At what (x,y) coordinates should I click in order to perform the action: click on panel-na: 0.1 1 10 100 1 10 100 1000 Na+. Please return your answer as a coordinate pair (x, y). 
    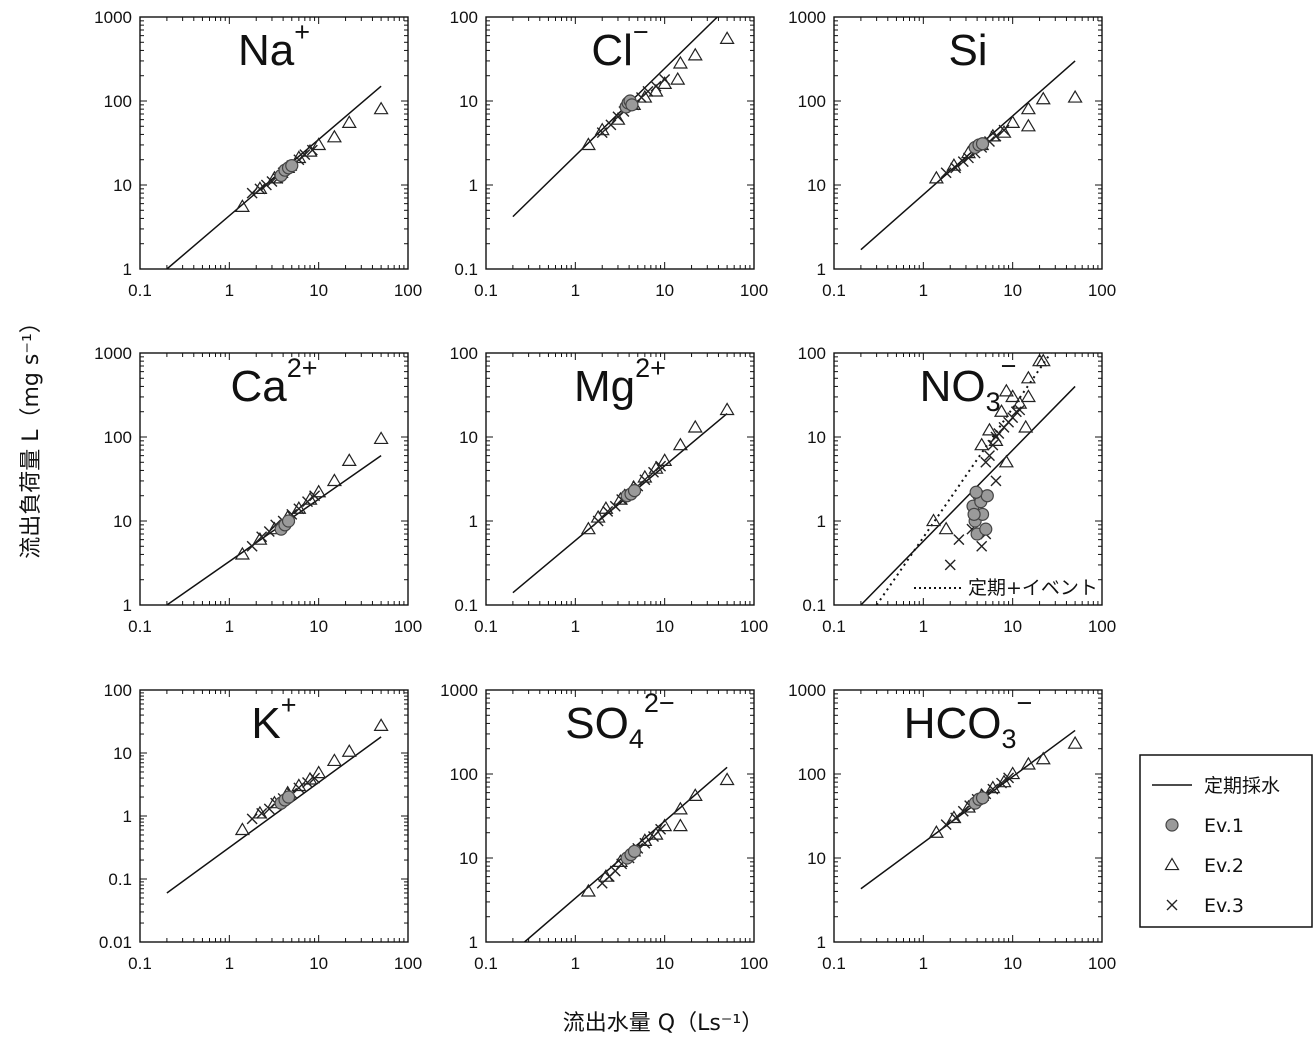
    Looking at the image, I should click on (258, 154).